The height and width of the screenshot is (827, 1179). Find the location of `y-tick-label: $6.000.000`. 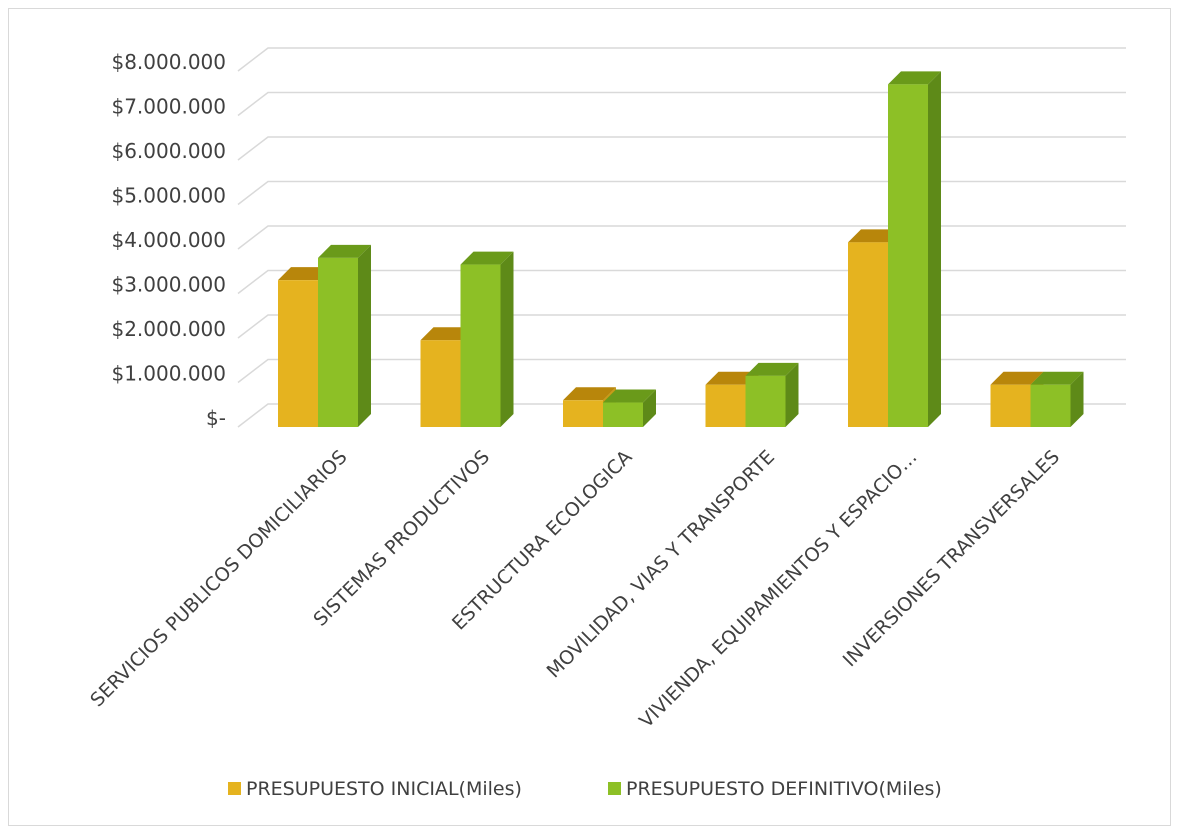

y-tick-label: $6.000.000 is located at coordinates (168, 151).